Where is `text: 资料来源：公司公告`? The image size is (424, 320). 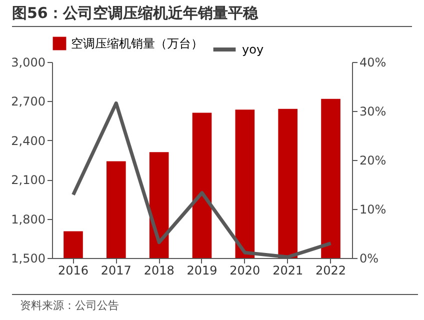 text: 资料来源：公司公告 is located at coordinates (215, 303).